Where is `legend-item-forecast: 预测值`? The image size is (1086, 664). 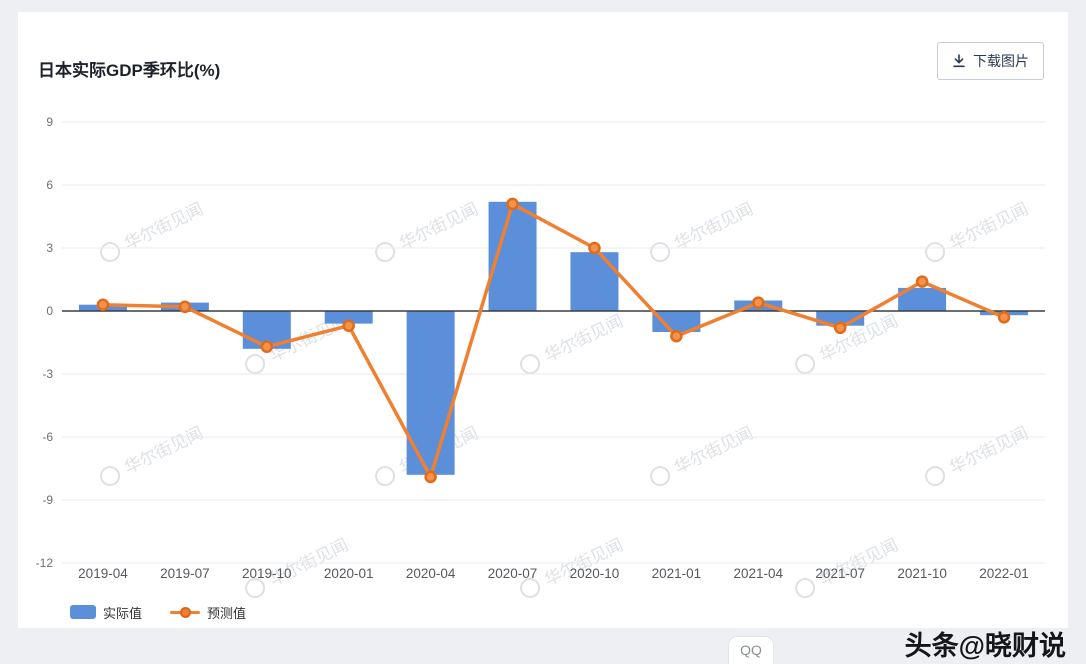
legend-item-forecast: 预测值 is located at coordinates (208, 612).